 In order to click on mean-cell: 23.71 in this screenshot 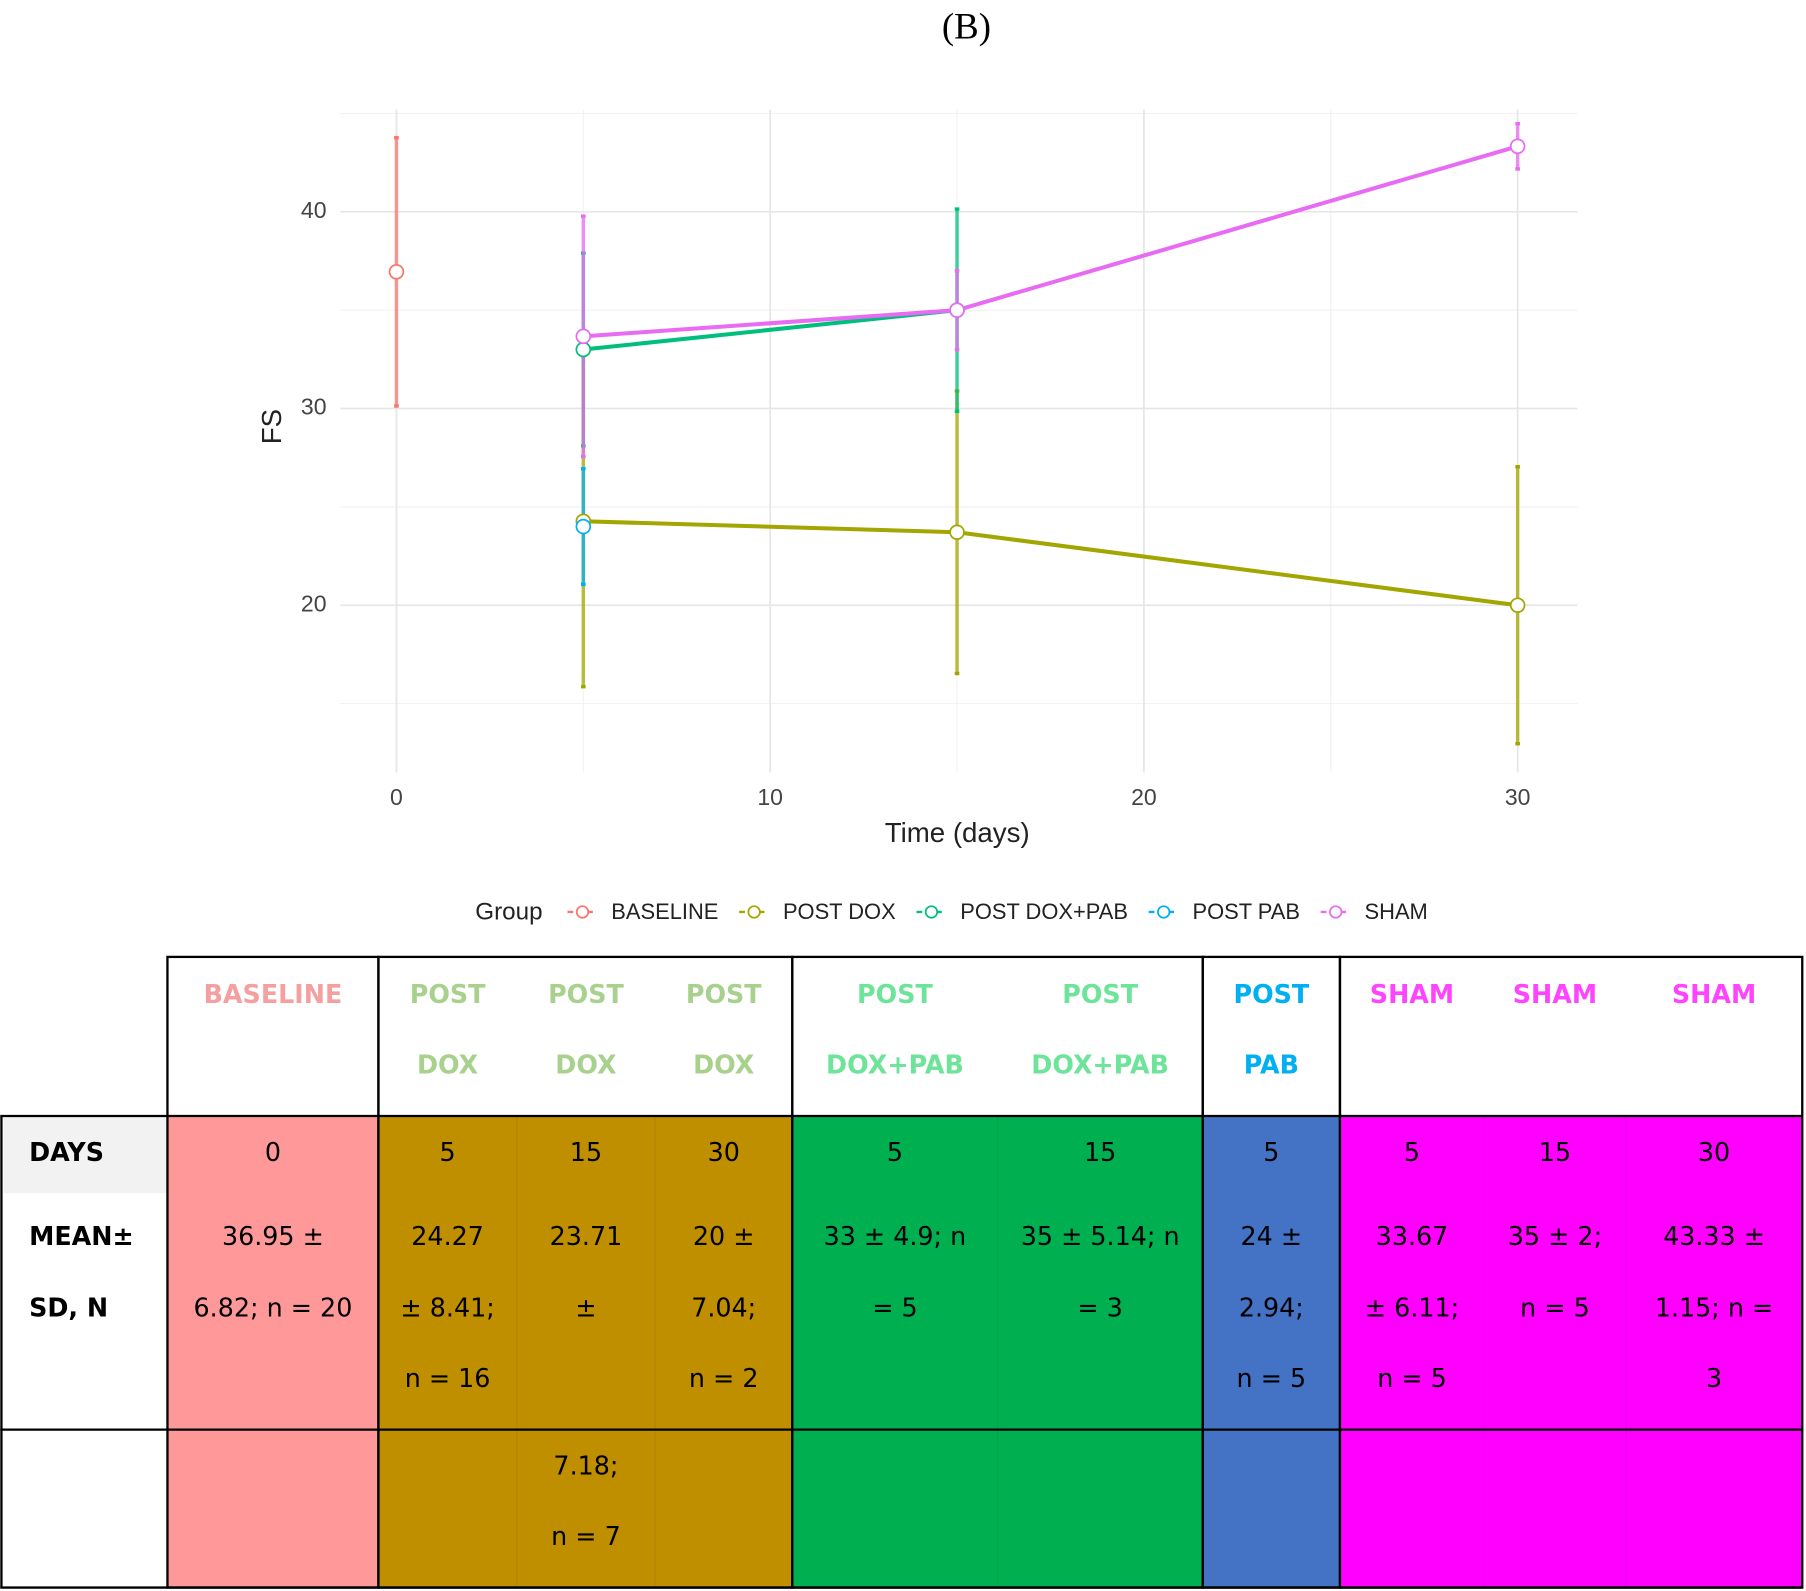, I will do `click(586, 1236)`.